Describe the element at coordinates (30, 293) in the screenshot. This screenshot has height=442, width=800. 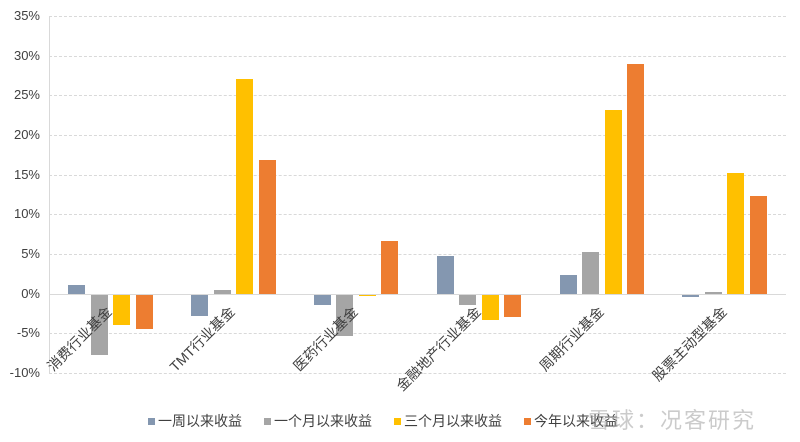
I see `y-tick-label: 0%` at that location.